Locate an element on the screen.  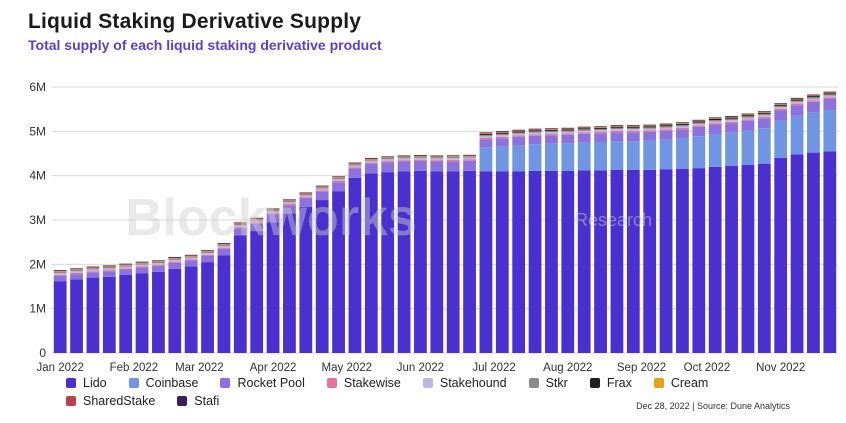
legend-label: SharedStake is located at coordinates (119, 401).